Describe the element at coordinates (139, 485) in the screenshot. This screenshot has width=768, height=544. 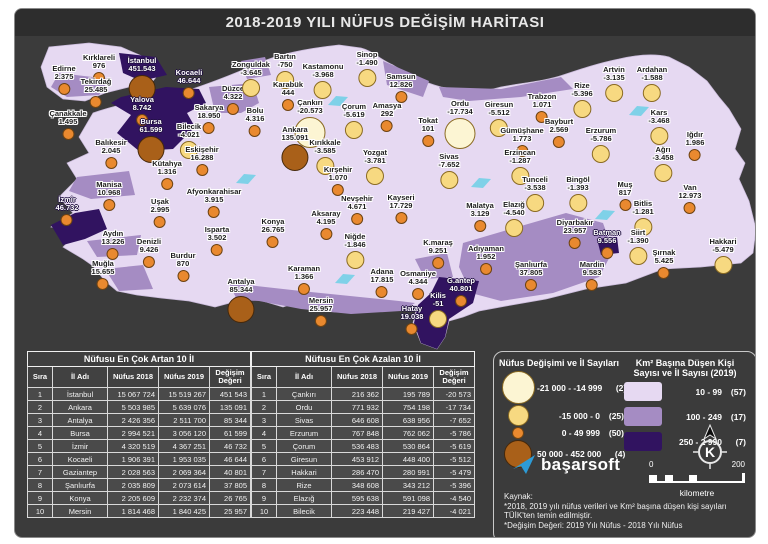
I see `table-row: 8 Şanlıurfa 2 035 809 2 073 614 37 805` at that location.